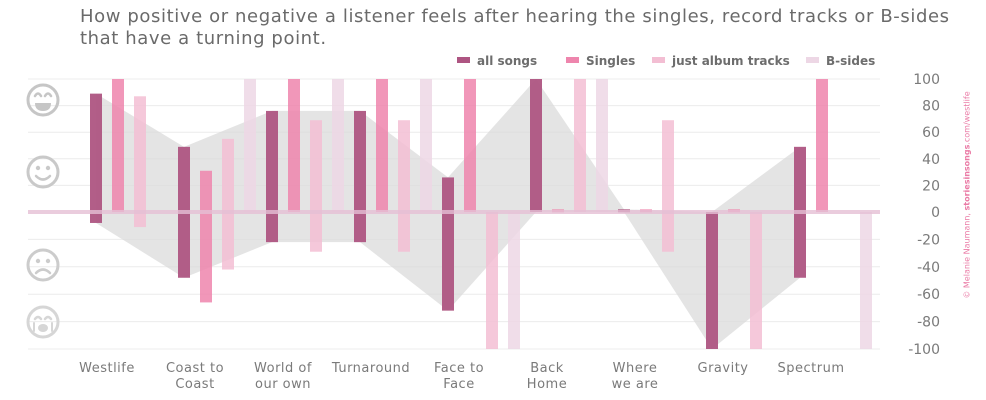  What do you see at coordinates (866, 280) in the screenshot?
I see `bar-b-sides-spectrum-negative` at bounding box center [866, 280].